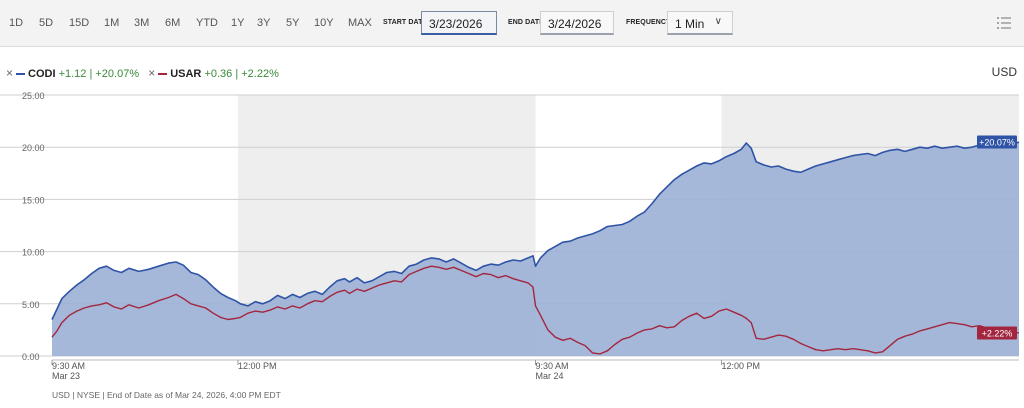 The height and width of the screenshot is (408, 1024). I want to click on legend-item-usar: × USAR +0.36 | +2.22%, so click(213, 73).